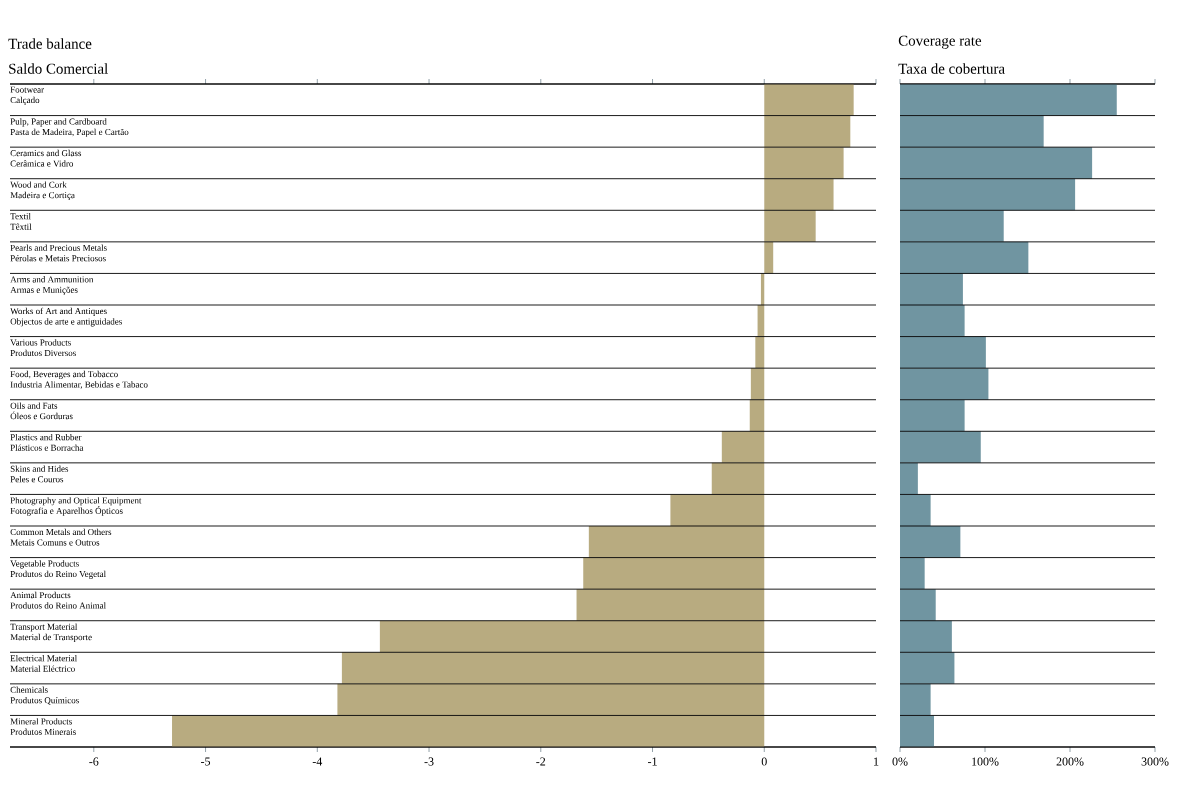 This screenshot has height=802, width=1185. Describe the element at coordinates (47, 442) in the screenshot. I see `y-tick-label: Plastics and Rubber Plásticos e Borracha` at that location.